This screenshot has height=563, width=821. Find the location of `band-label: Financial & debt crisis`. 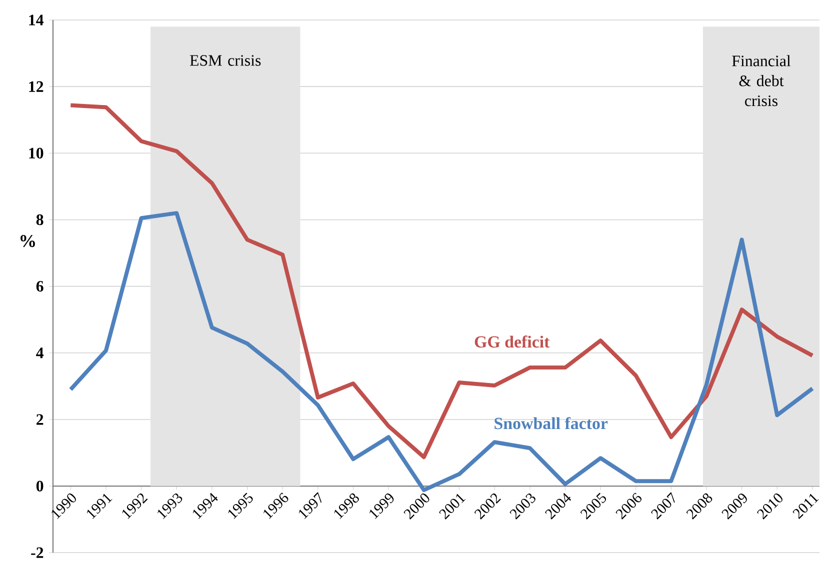

band-label: Financial & debt crisis is located at coordinates (761, 80).